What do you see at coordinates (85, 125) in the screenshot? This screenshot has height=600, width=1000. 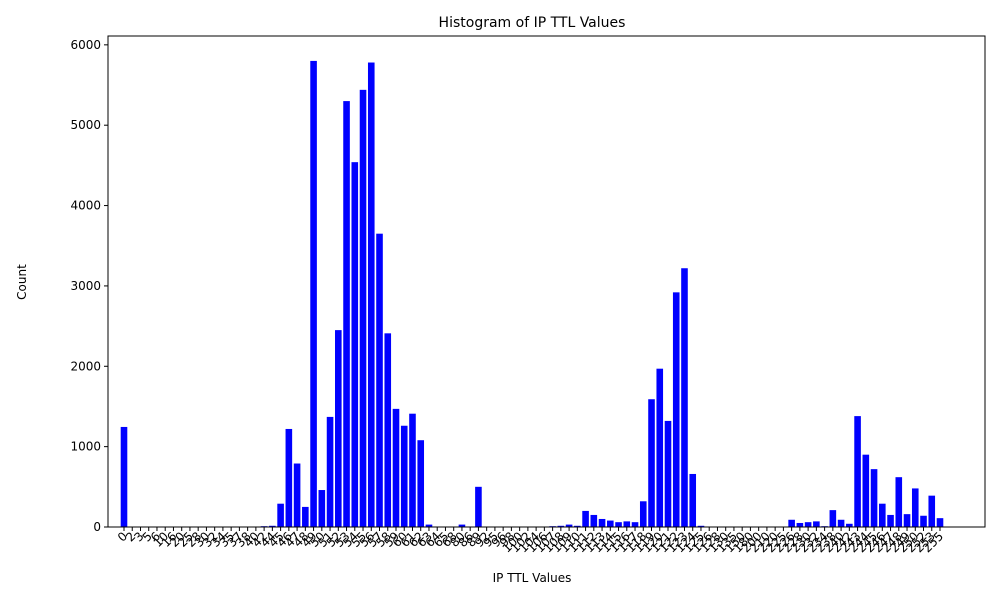 I see `y-tick-label: 5000` at bounding box center [85, 125].